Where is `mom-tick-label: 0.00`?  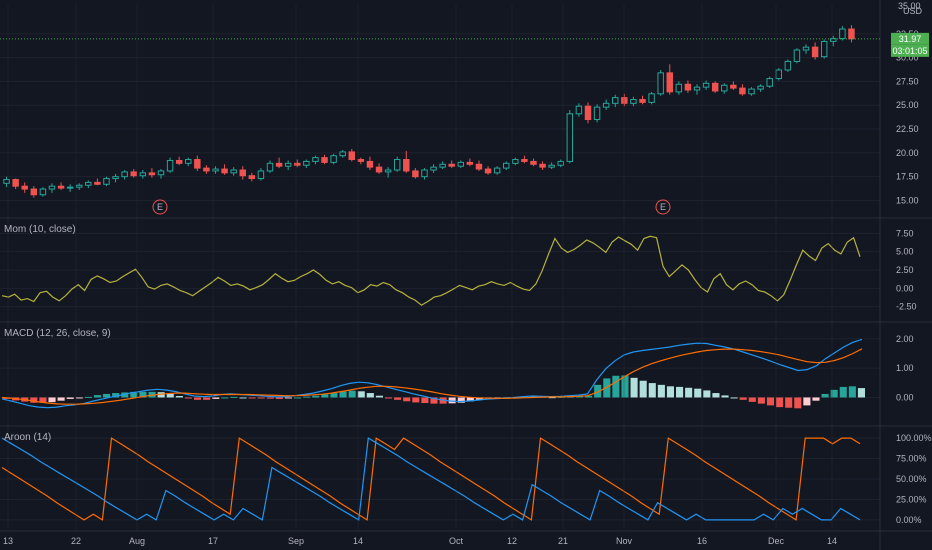
mom-tick-label: 0.00 is located at coordinates (905, 288).